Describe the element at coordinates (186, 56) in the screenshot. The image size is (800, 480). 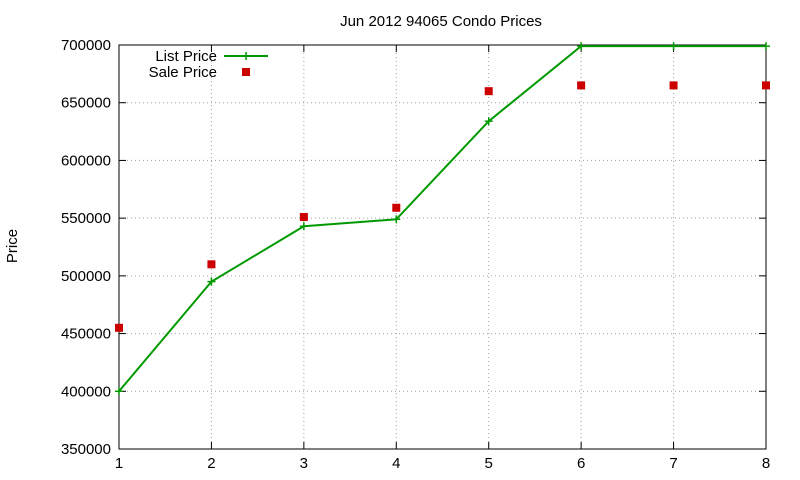
I see `legend-label: List Price` at that location.